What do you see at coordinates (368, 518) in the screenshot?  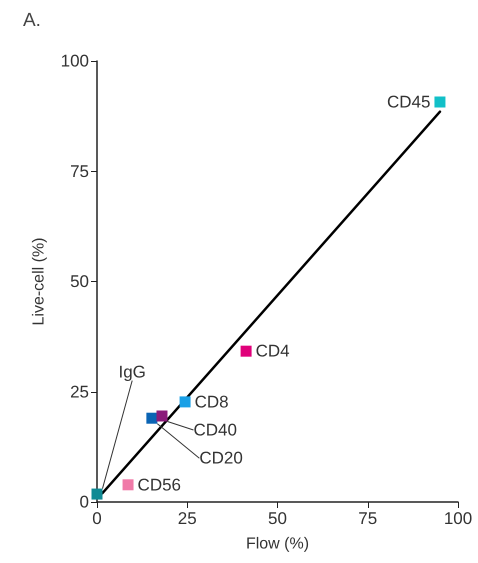 I see `x-tick-label: 75` at bounding box center [368, 518].